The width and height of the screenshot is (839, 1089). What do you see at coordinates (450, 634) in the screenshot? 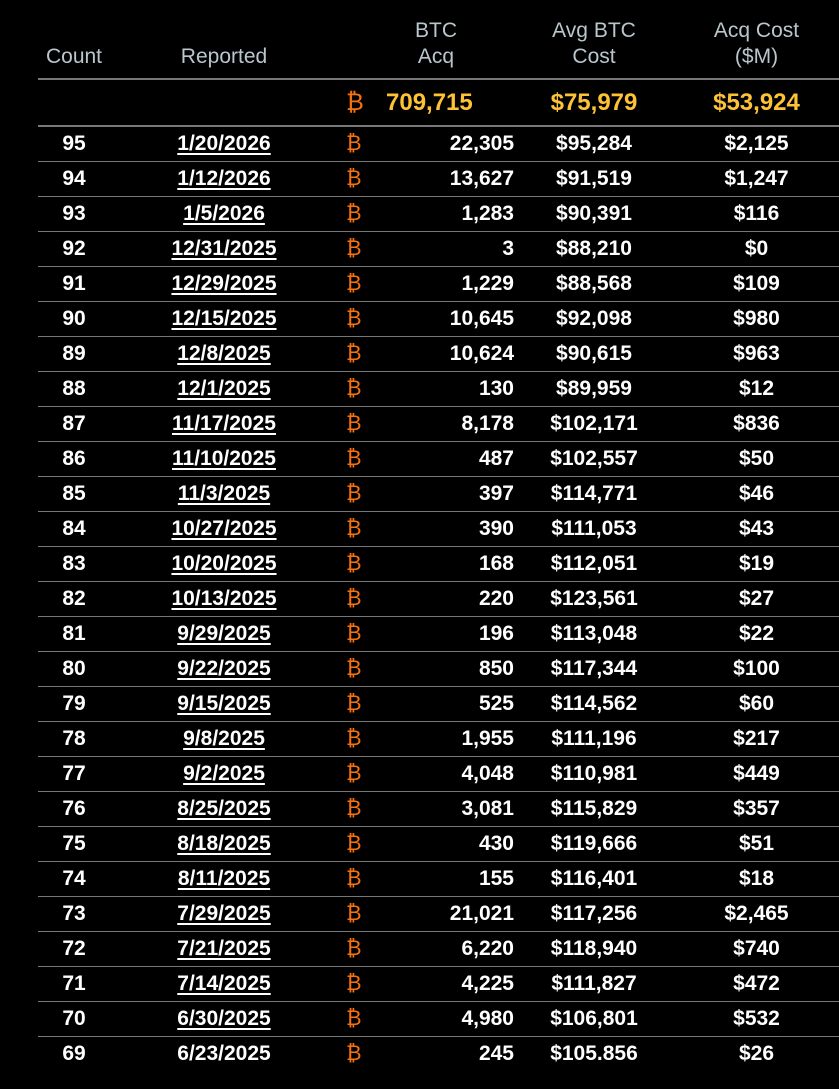
I see `btc-acq-cell: 196` at bounding box center [450, 634].